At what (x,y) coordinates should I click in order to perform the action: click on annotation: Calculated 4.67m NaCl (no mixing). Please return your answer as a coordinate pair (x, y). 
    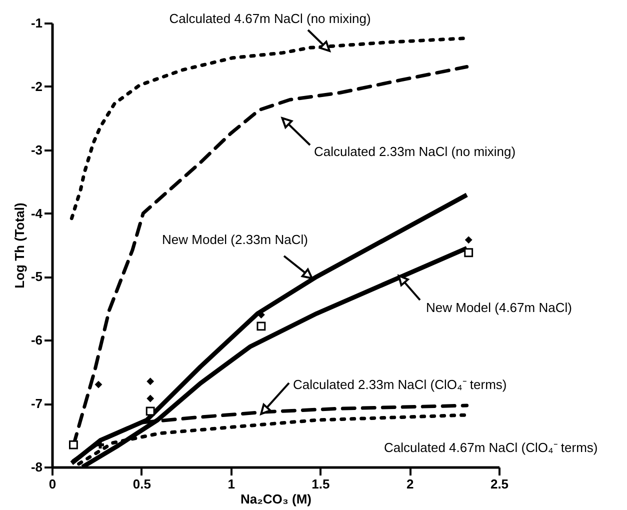
    Looking at the image, I should click on (270, 18).